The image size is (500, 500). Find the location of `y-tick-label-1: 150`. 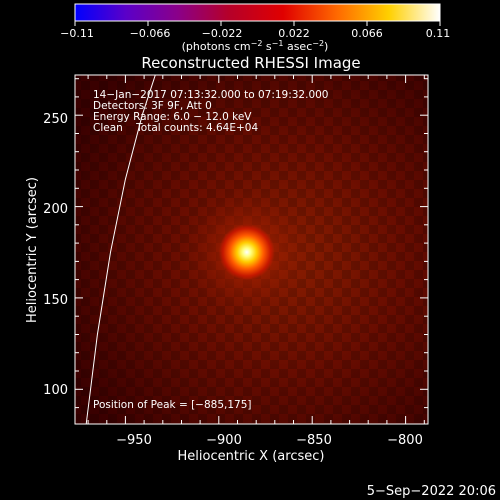

y-tick-label-1: 150 is located at coordinates (55, 300).